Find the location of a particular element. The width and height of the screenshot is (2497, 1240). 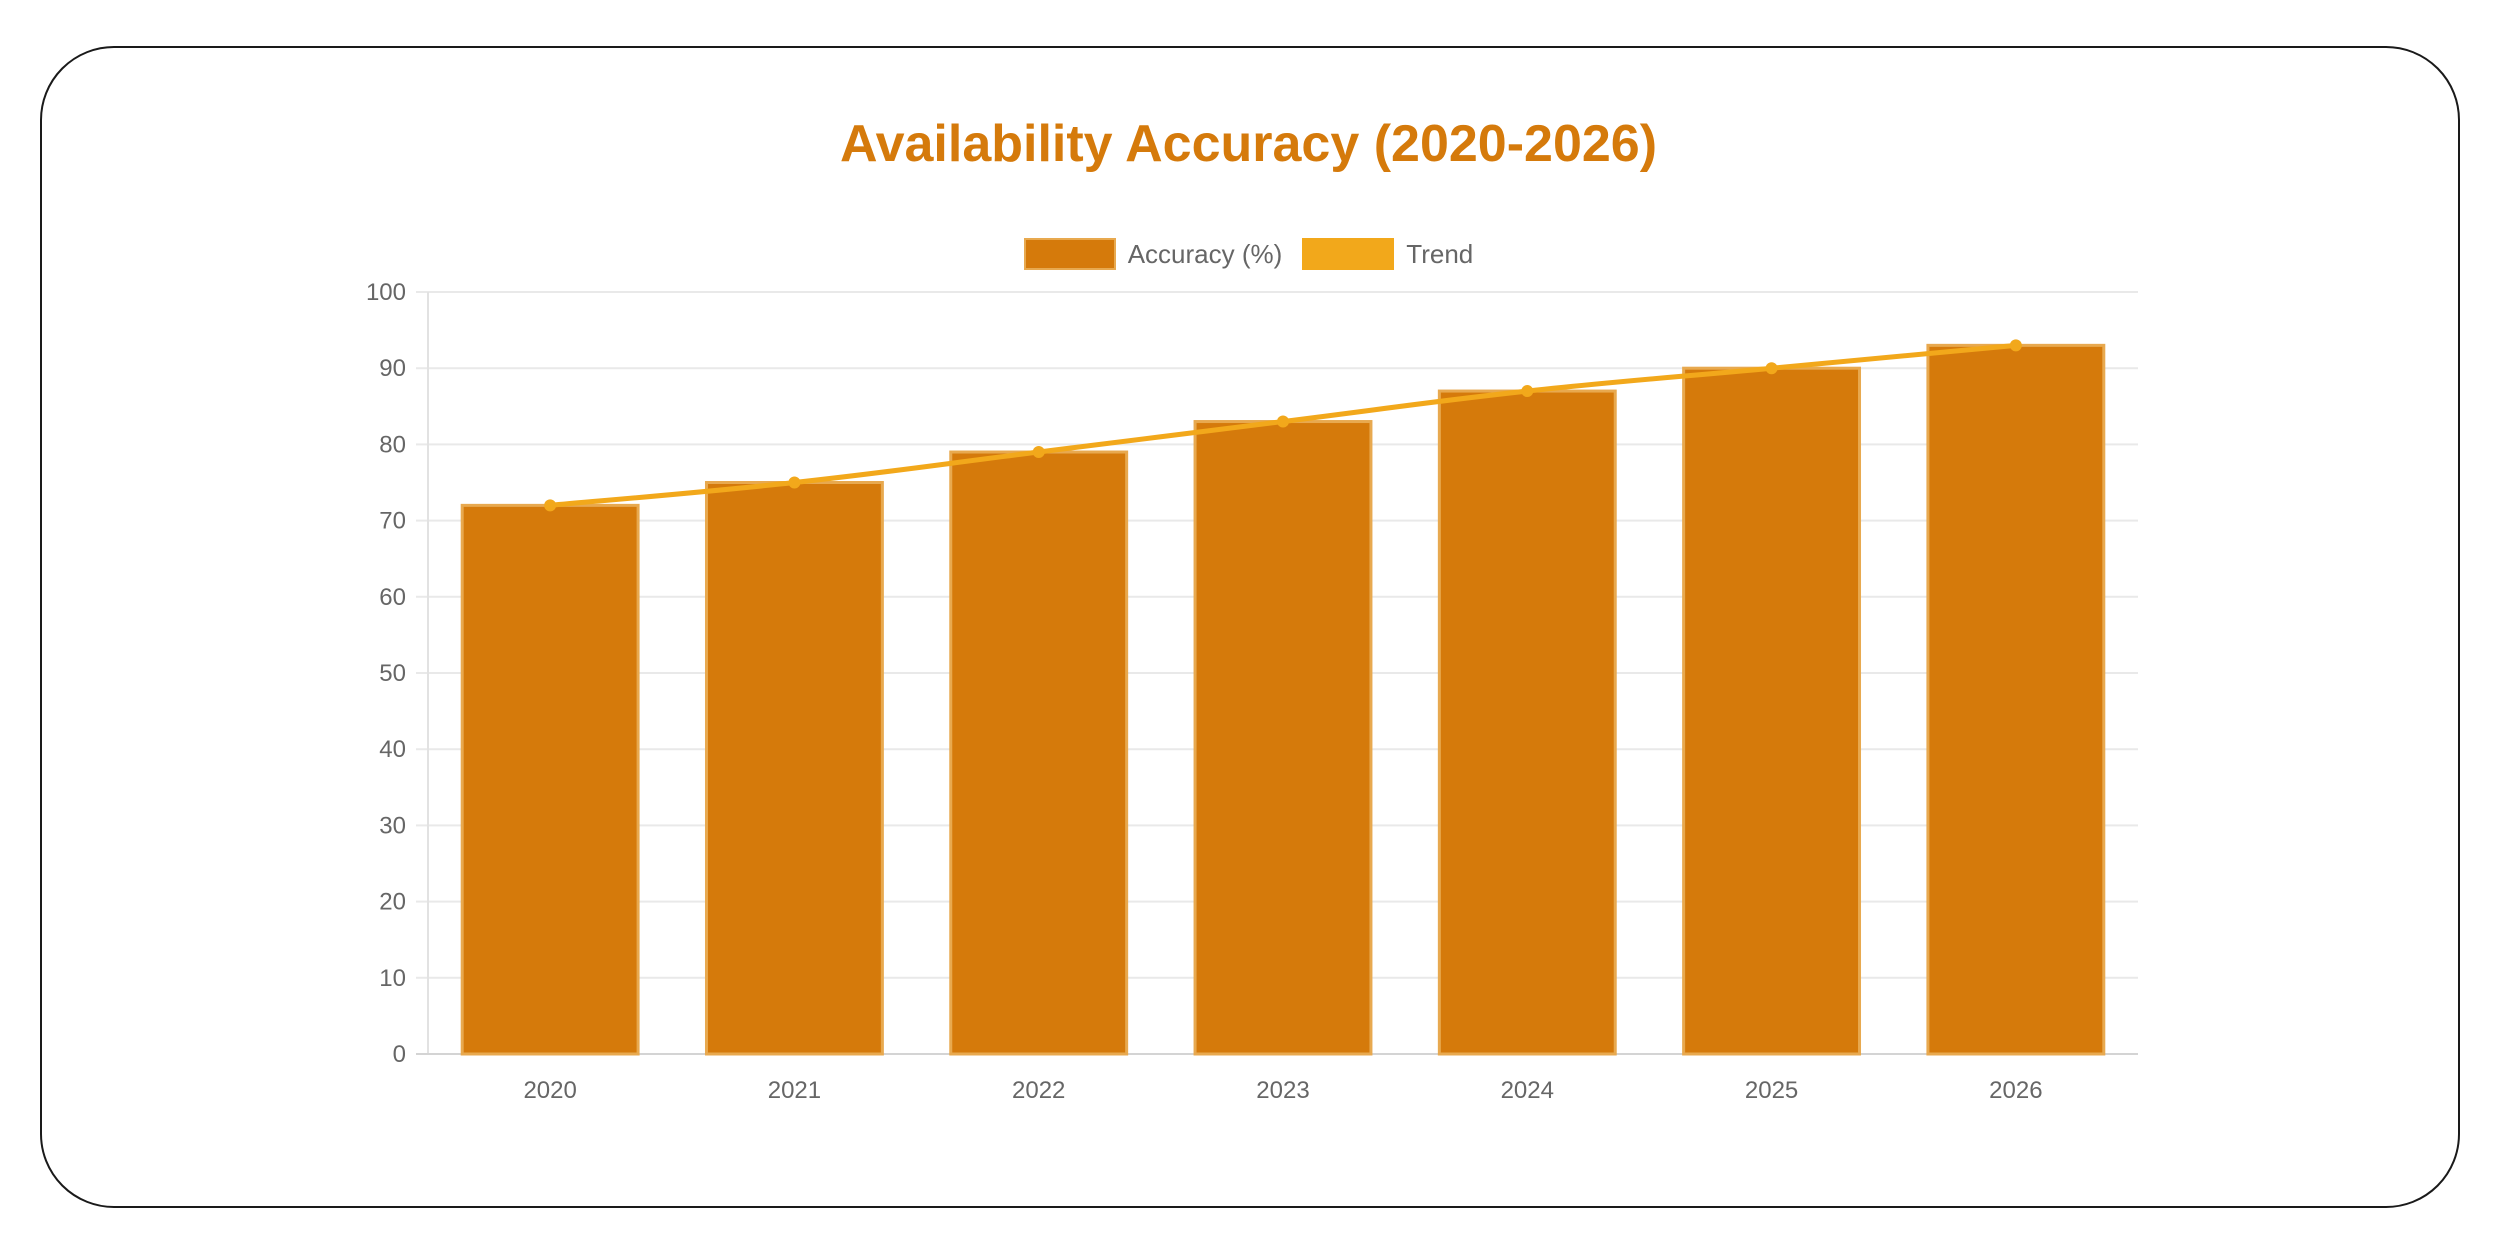

y-tick-label: 50 is located at coordinates (392, 673).